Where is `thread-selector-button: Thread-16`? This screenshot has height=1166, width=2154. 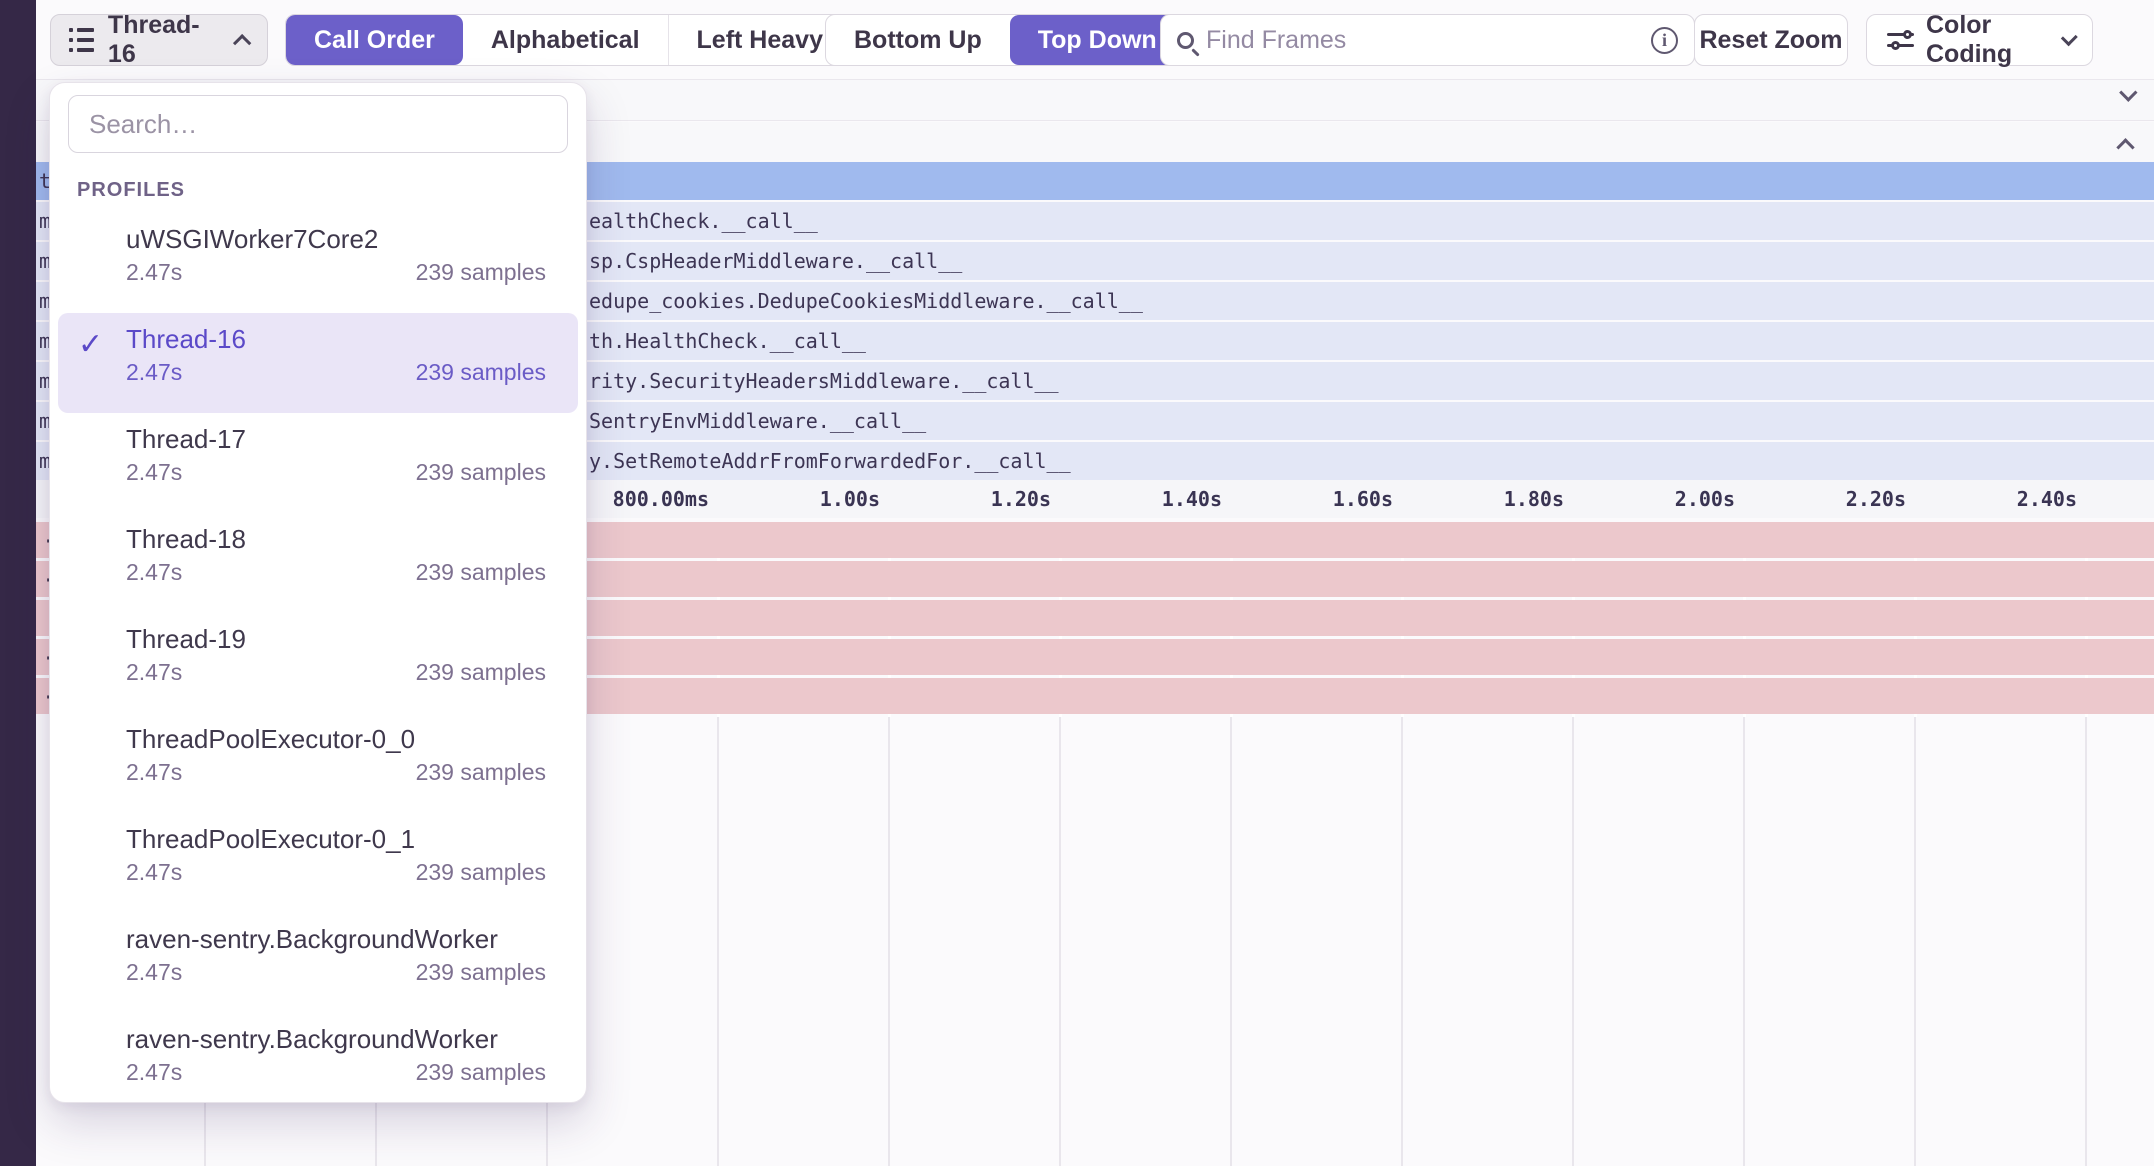
thread-selector-button: Thread-16 is located at coordinates (159, 39).